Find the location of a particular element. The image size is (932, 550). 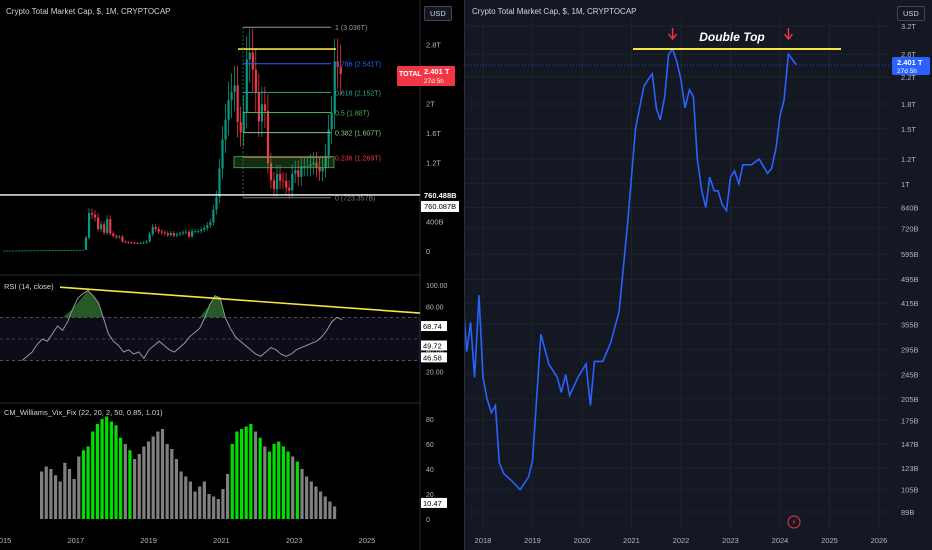

rsi-overbought-fill is located at coordinates (212, 306).